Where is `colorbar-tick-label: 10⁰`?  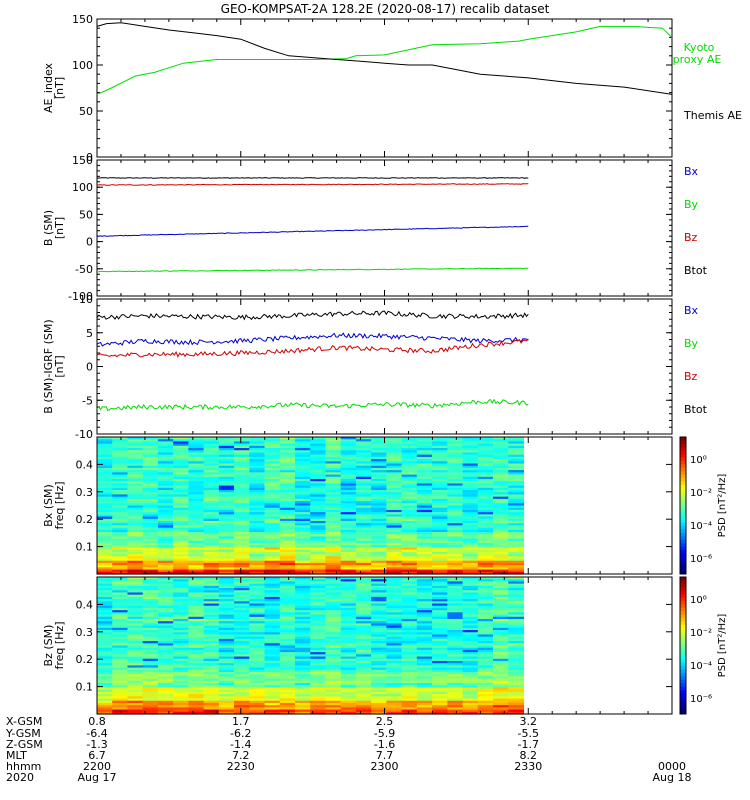 colorbar-tick-label: 10⁰ is located at coordinates (698, 460).